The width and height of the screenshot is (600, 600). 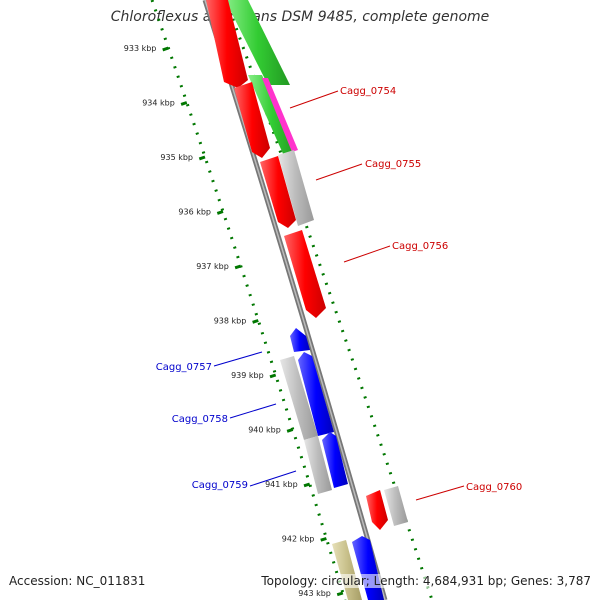 What do you see at coordinates (140, 48) in the screenshot?
I see `kbp-tick-label: 933 kbp` at bounding box center [140, 48].